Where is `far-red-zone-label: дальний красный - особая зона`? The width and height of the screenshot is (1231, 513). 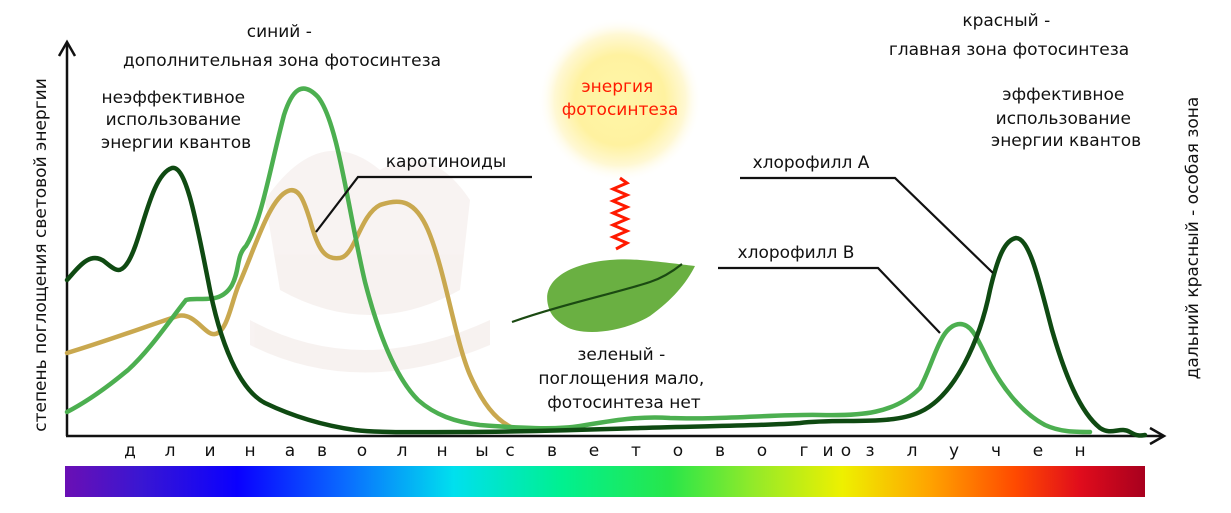 far-red-zone-label: дальний красный - особая зона is located at coordinates (1193, 238).